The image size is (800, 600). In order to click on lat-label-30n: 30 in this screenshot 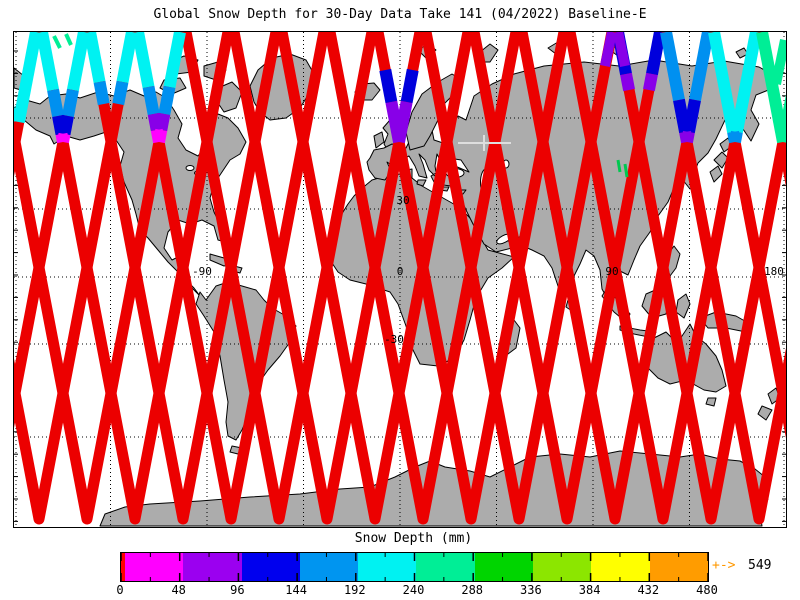, I will do `click(402, 200)`.